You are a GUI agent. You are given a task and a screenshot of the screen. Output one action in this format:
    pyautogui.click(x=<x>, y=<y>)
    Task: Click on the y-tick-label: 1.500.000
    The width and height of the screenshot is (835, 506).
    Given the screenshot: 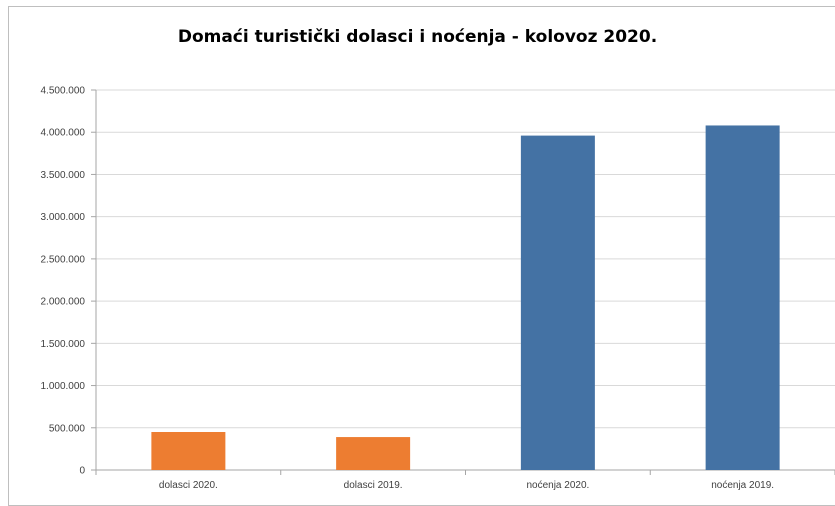 What is the action you would take?
    pyautogui.click(x=63, y=344)
    